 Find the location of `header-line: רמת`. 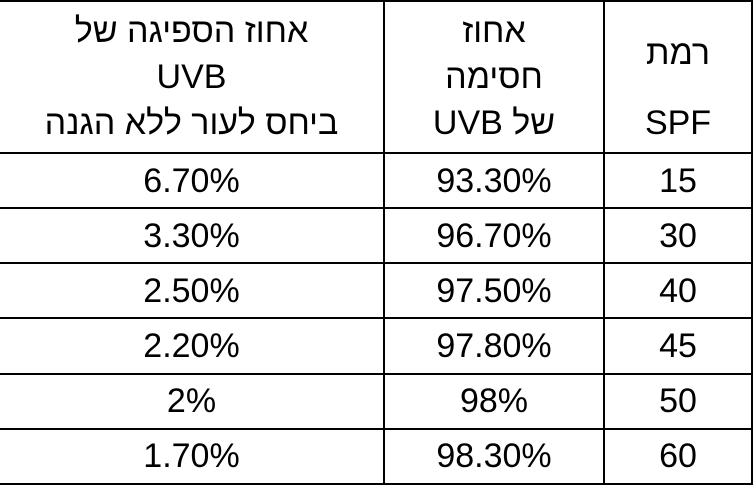

header-line: רמת is located at coordinates (678, 53).